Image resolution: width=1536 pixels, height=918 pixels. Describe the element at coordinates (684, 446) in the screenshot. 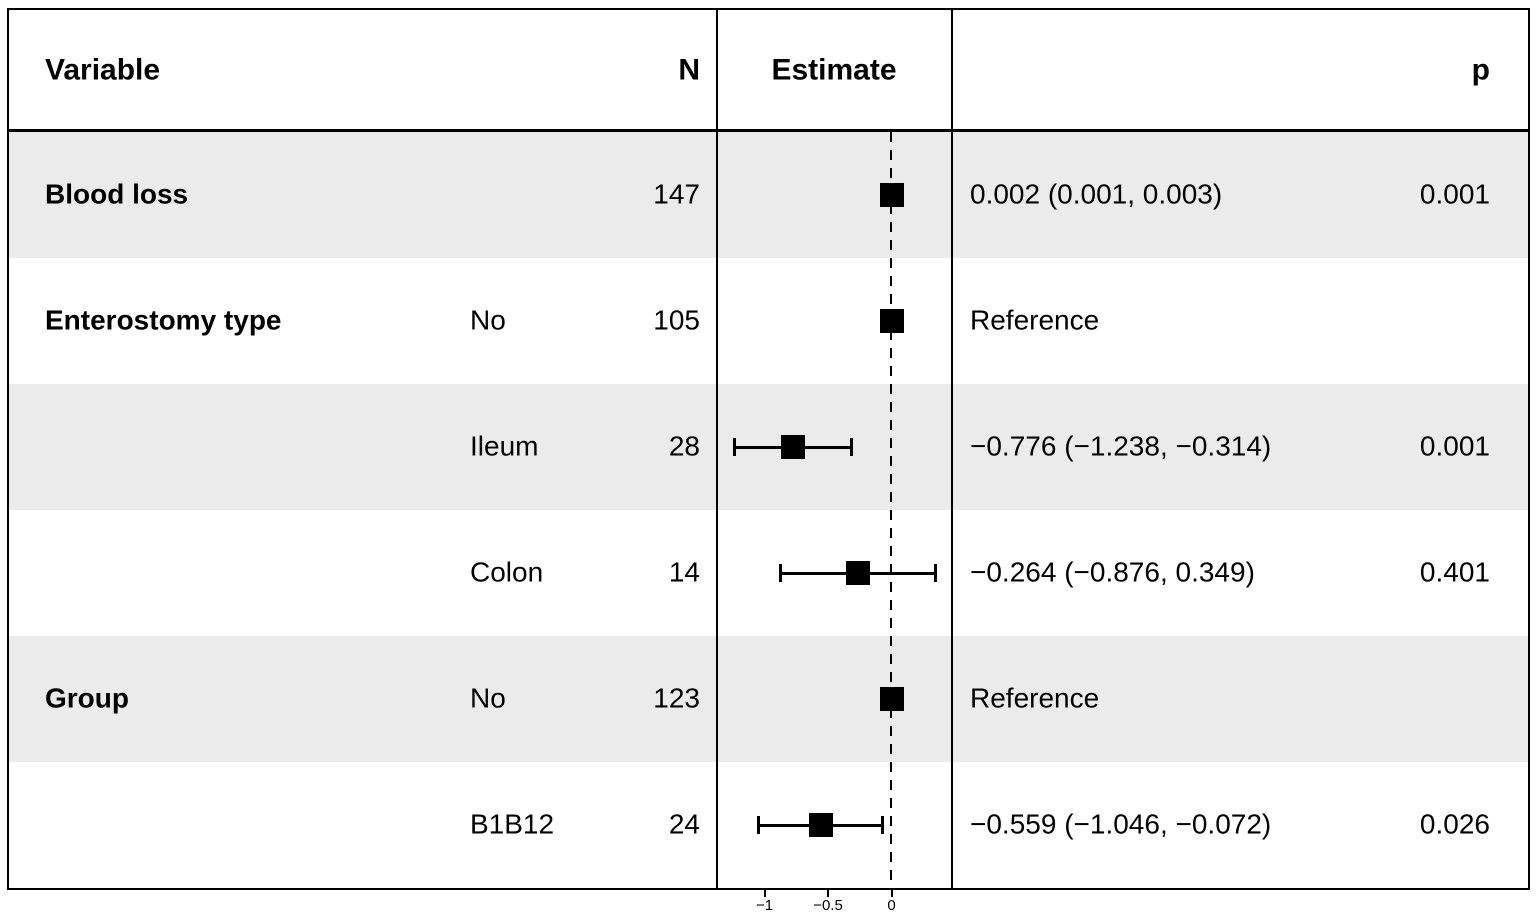

I see `row-n-value: 28` at that location.